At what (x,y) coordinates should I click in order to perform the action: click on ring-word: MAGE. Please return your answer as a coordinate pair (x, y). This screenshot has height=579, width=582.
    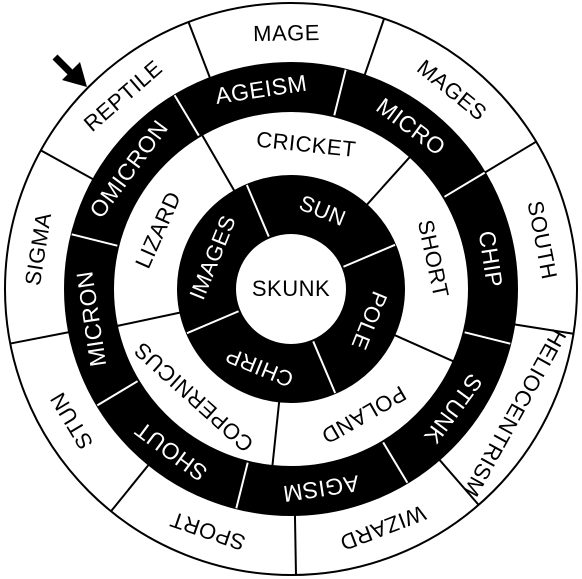
    Looking at the image, I should click on (286, 33).